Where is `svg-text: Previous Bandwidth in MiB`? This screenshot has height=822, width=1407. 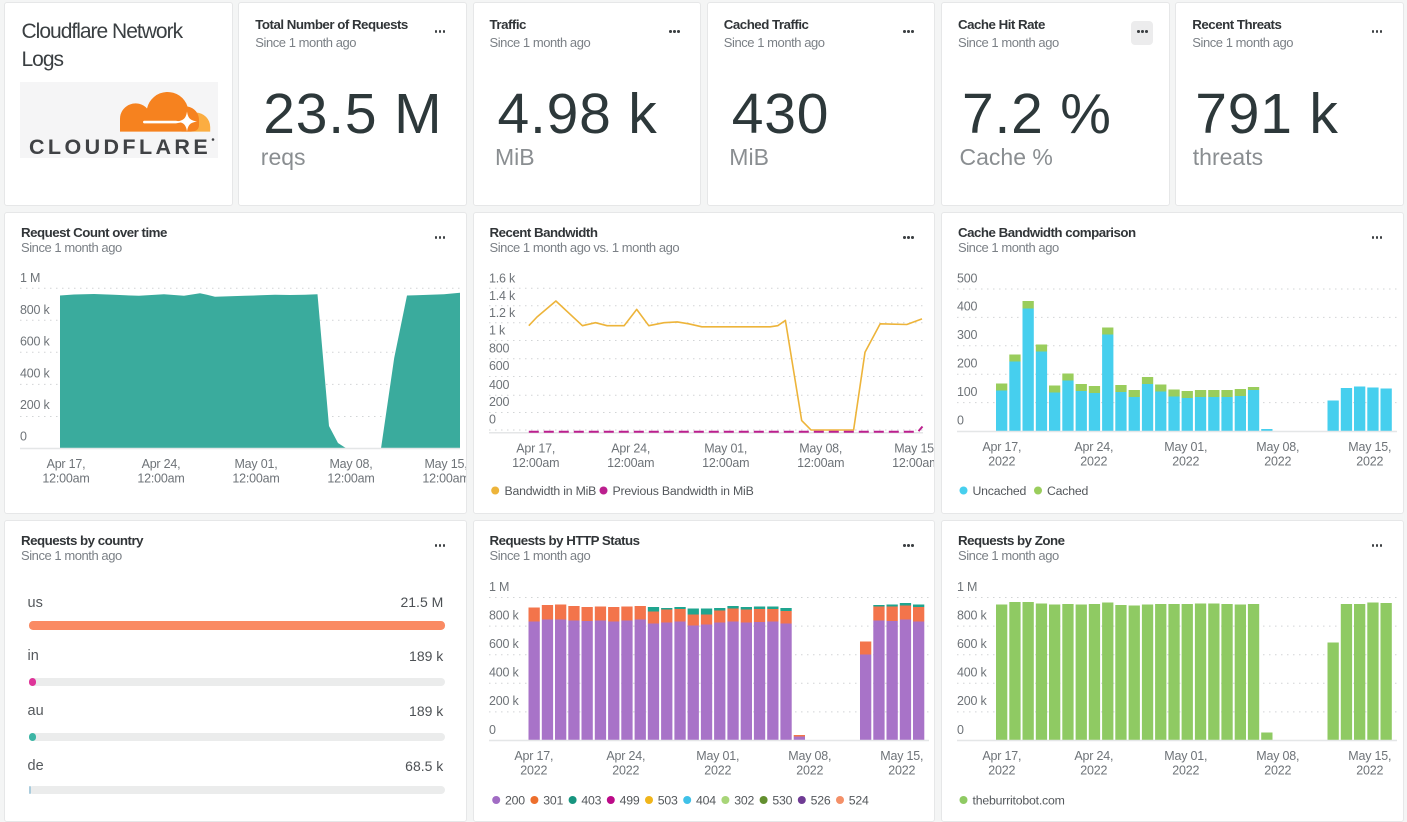 svg-text: Previous Bandwidth in MiB is located at coordinates (682, 491).